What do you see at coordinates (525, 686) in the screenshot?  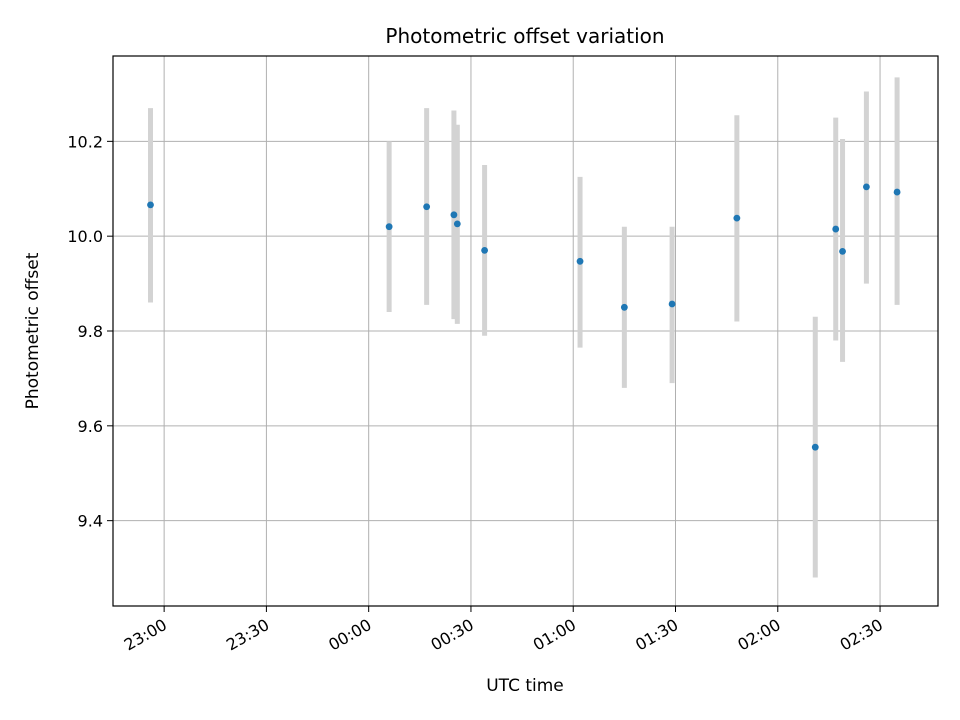 I see `x-axis-label: UTC time` at bounding box center [525, 686].